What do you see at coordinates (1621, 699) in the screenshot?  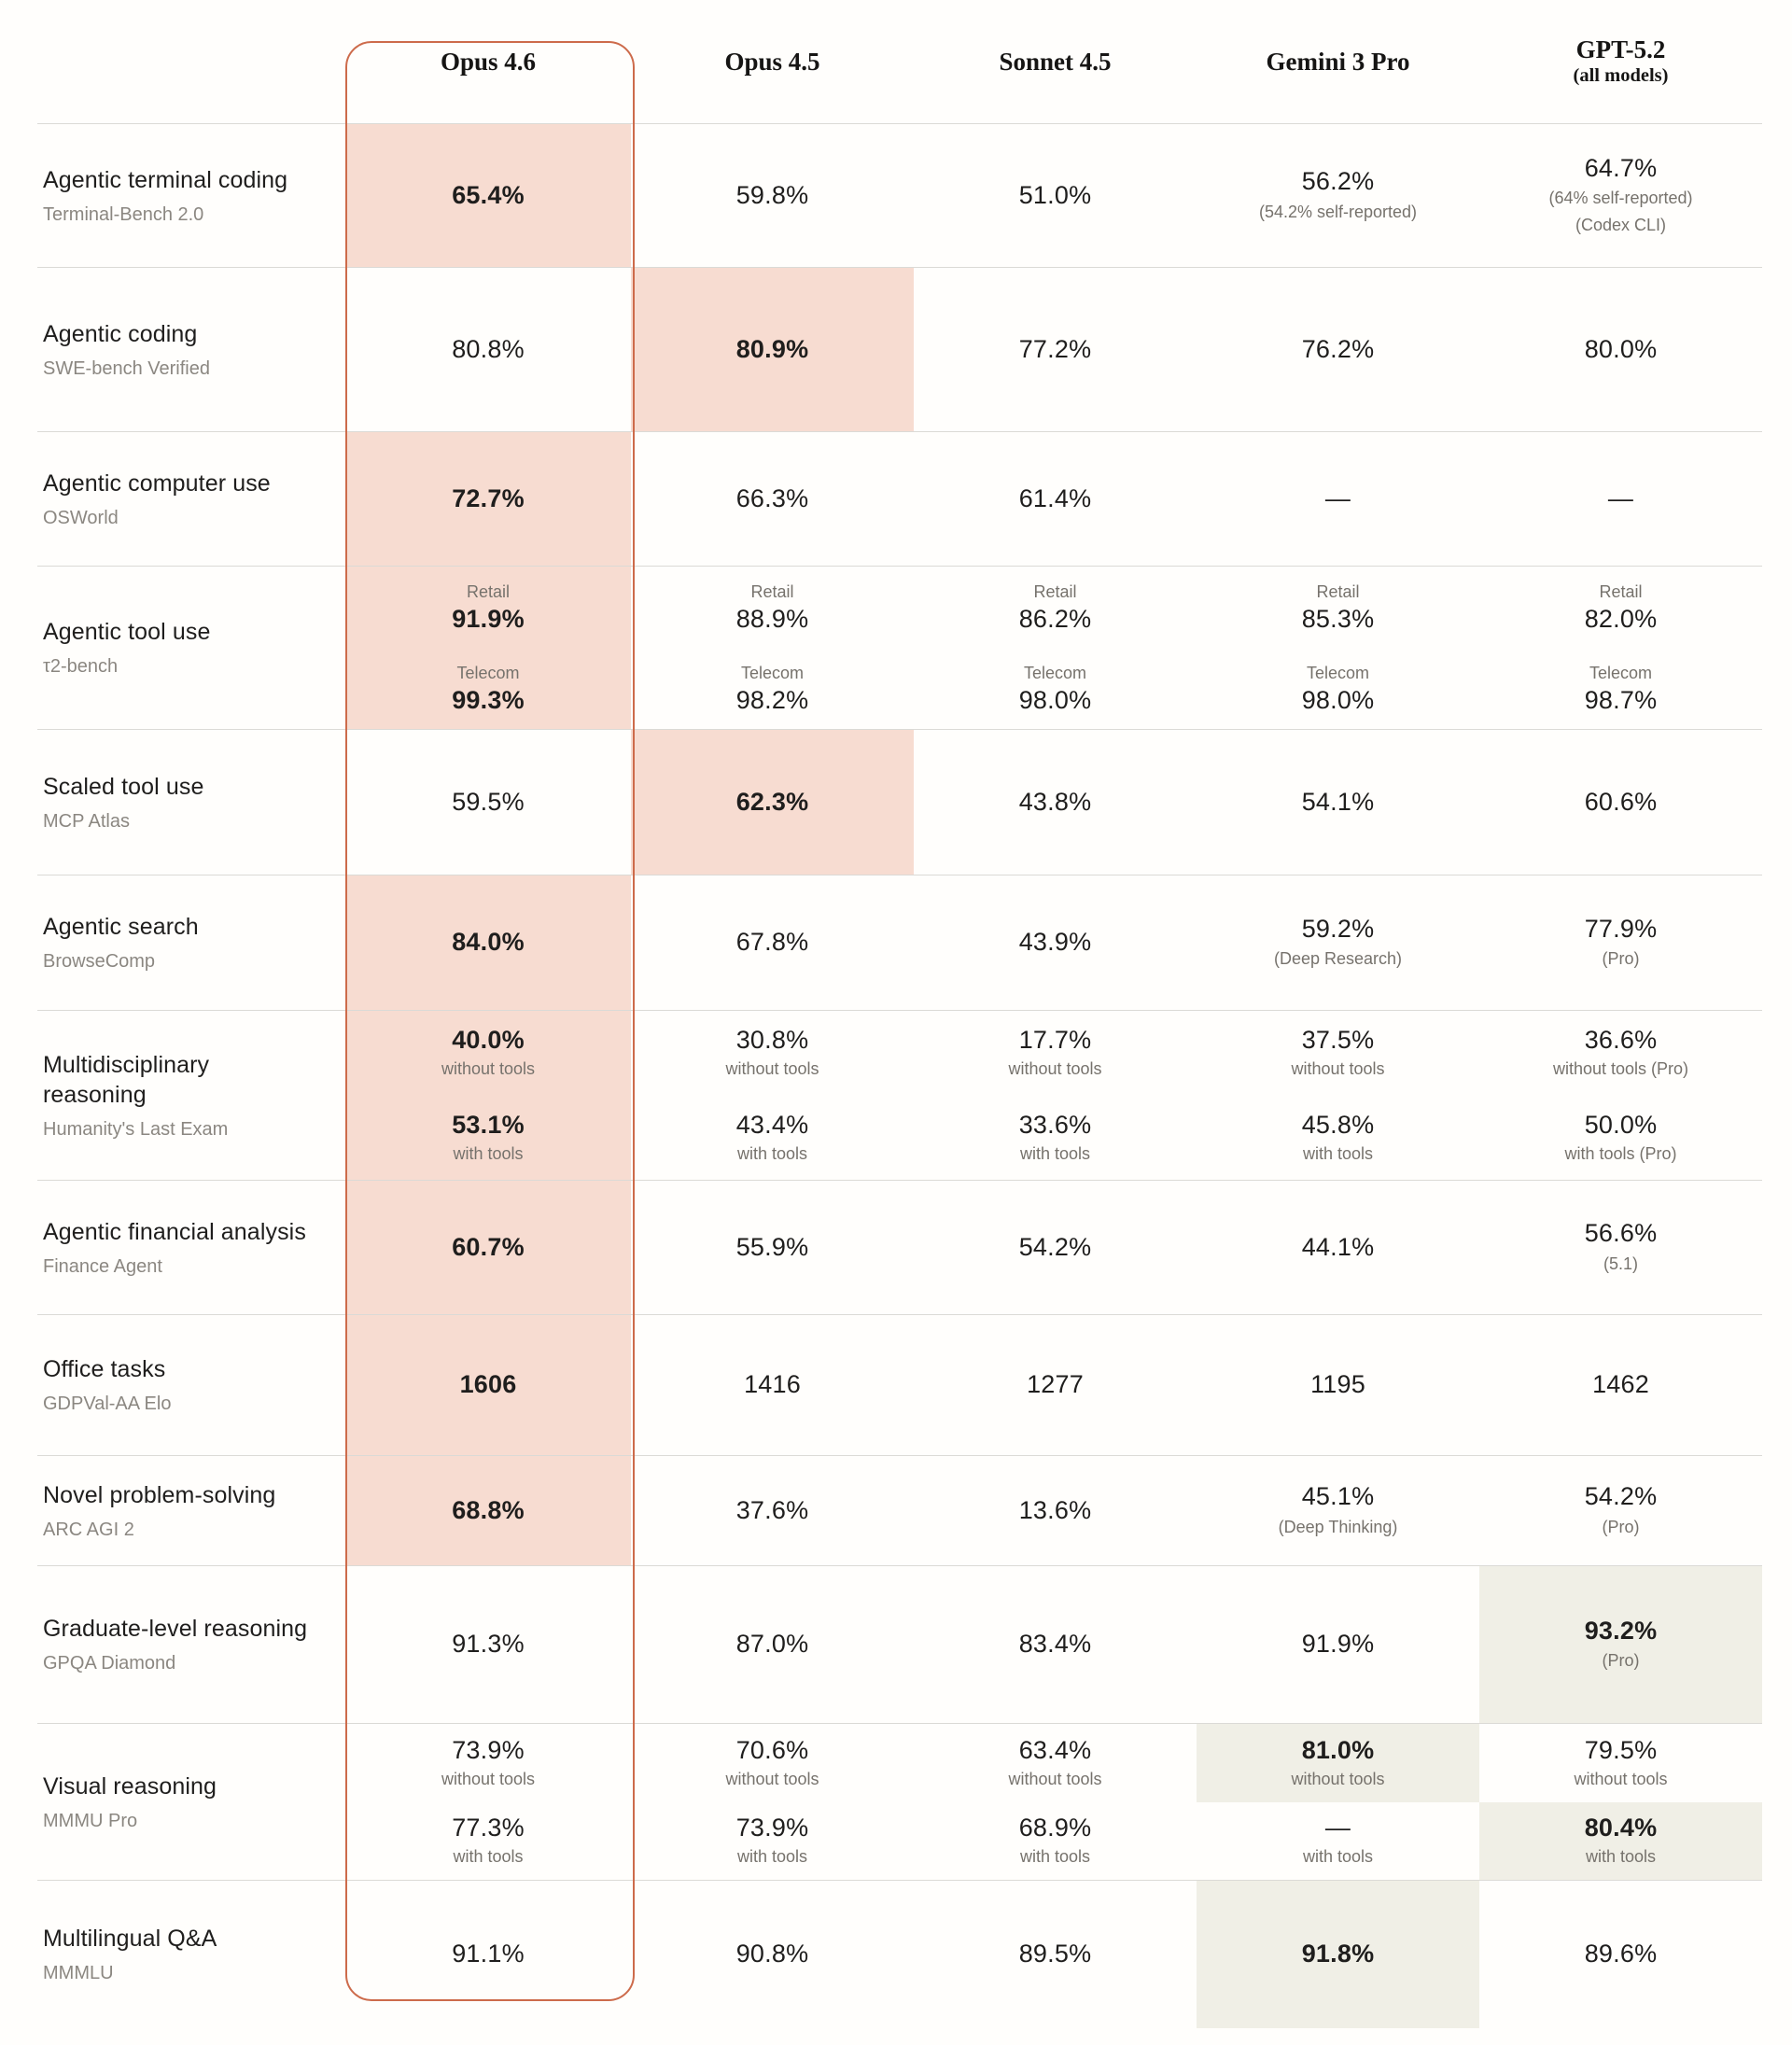 I see `metric-value: 98.7%` at bounding box center [1621, 699].